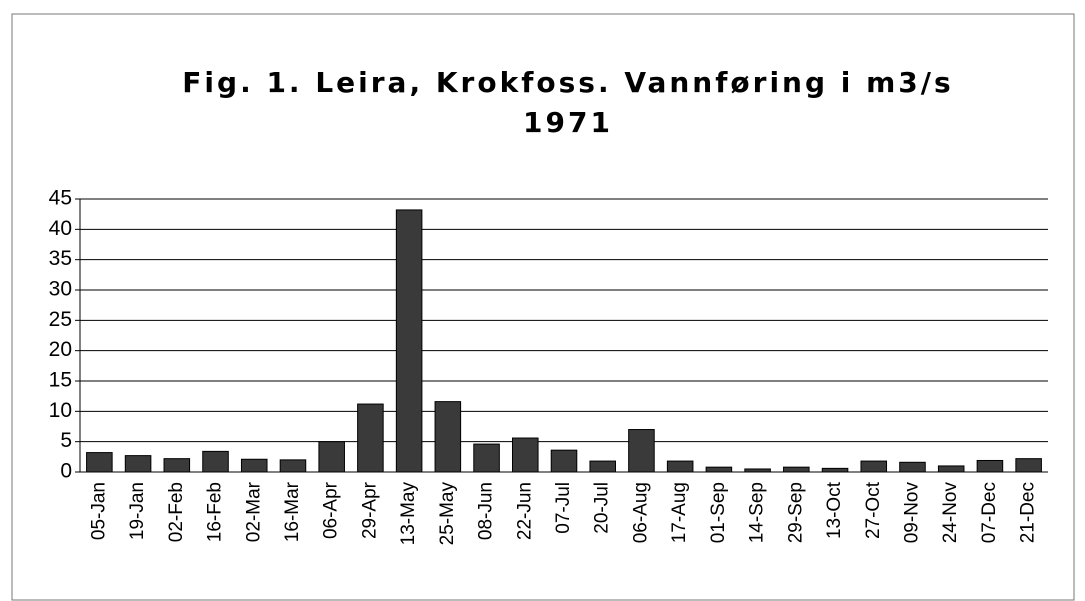 This screenshot has width=1085, height=601. Describe the element at coordinates (486, 511) in the screenshot. I see `x-tick-label: 08-Jun` at that location.